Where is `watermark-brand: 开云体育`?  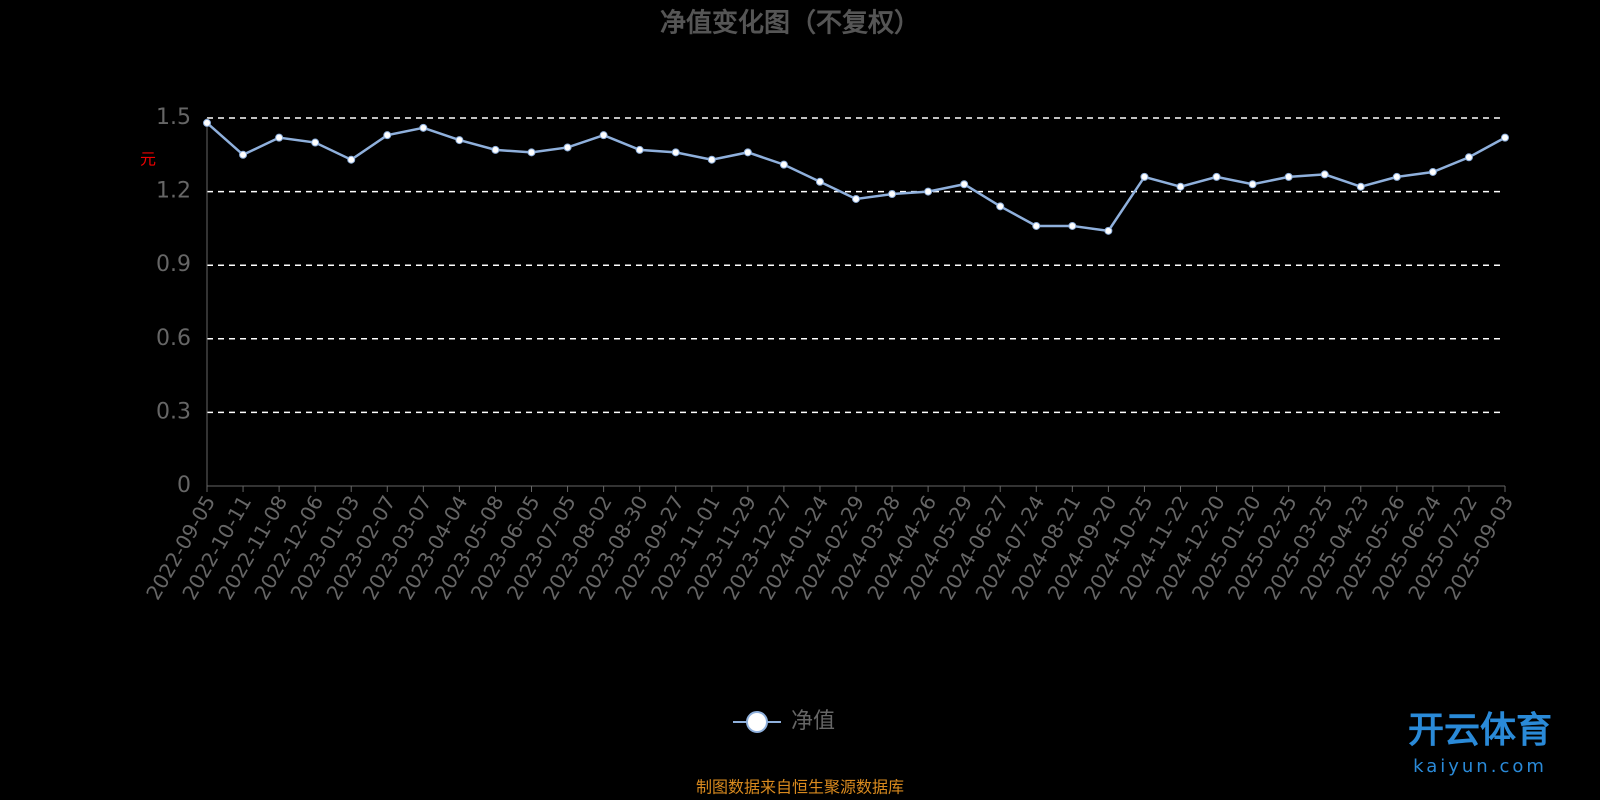 watermark-brand: 开云体育 is located at coordinates (1480, 730).